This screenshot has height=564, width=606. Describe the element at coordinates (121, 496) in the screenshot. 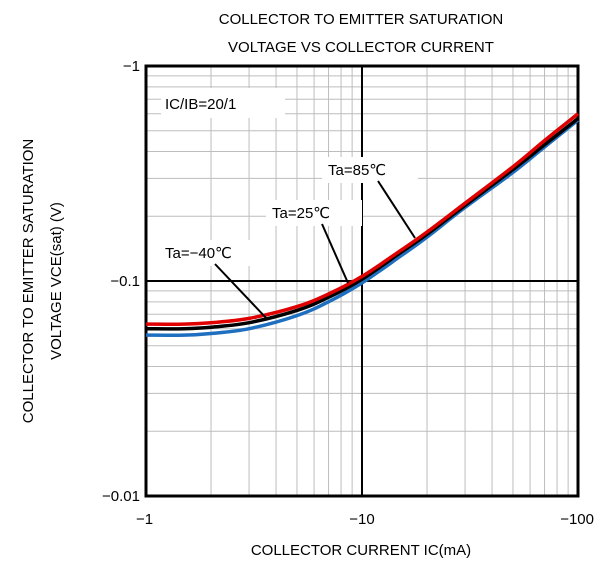

I see `y-tick-label: −0.01` at that location.